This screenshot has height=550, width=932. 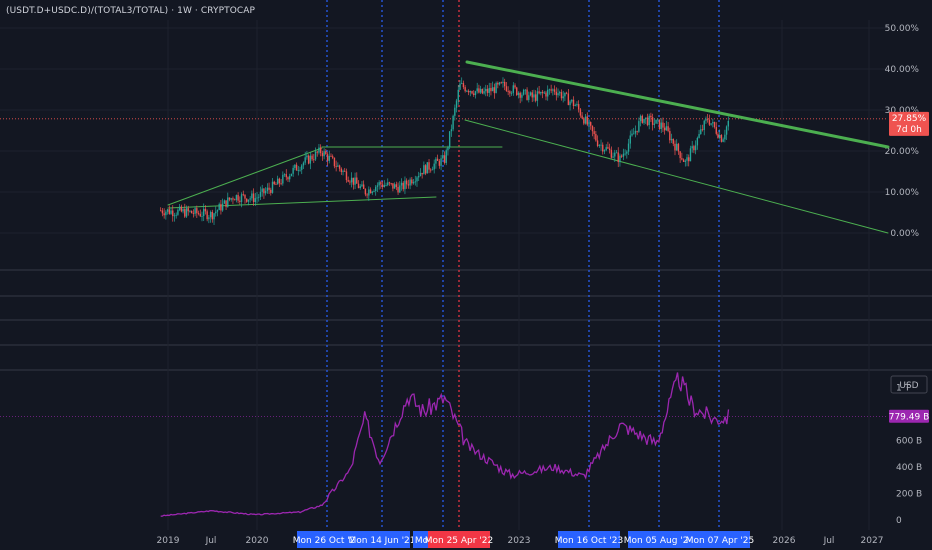 I want to click on date-flag-label: Mon 26 Oct '20, so click(x=327, y=541).